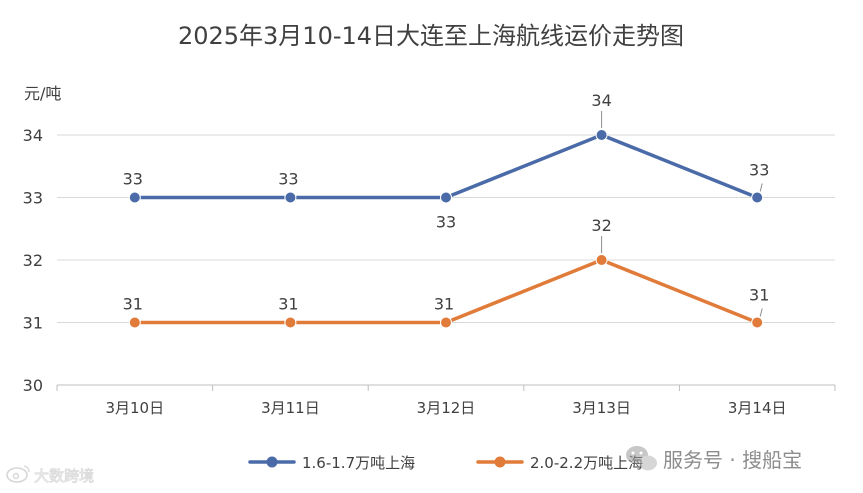 The image size is (863, 493). Describe the element at coordinates (431, 36) in the screenshot. I see `chart-title: 2025年3月10-14日大连至上海航线运价走势图` at that location.